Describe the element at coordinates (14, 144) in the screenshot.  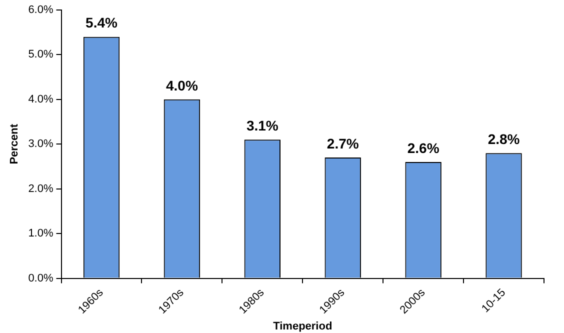
I see `y-axis-title: Percent` at that location.